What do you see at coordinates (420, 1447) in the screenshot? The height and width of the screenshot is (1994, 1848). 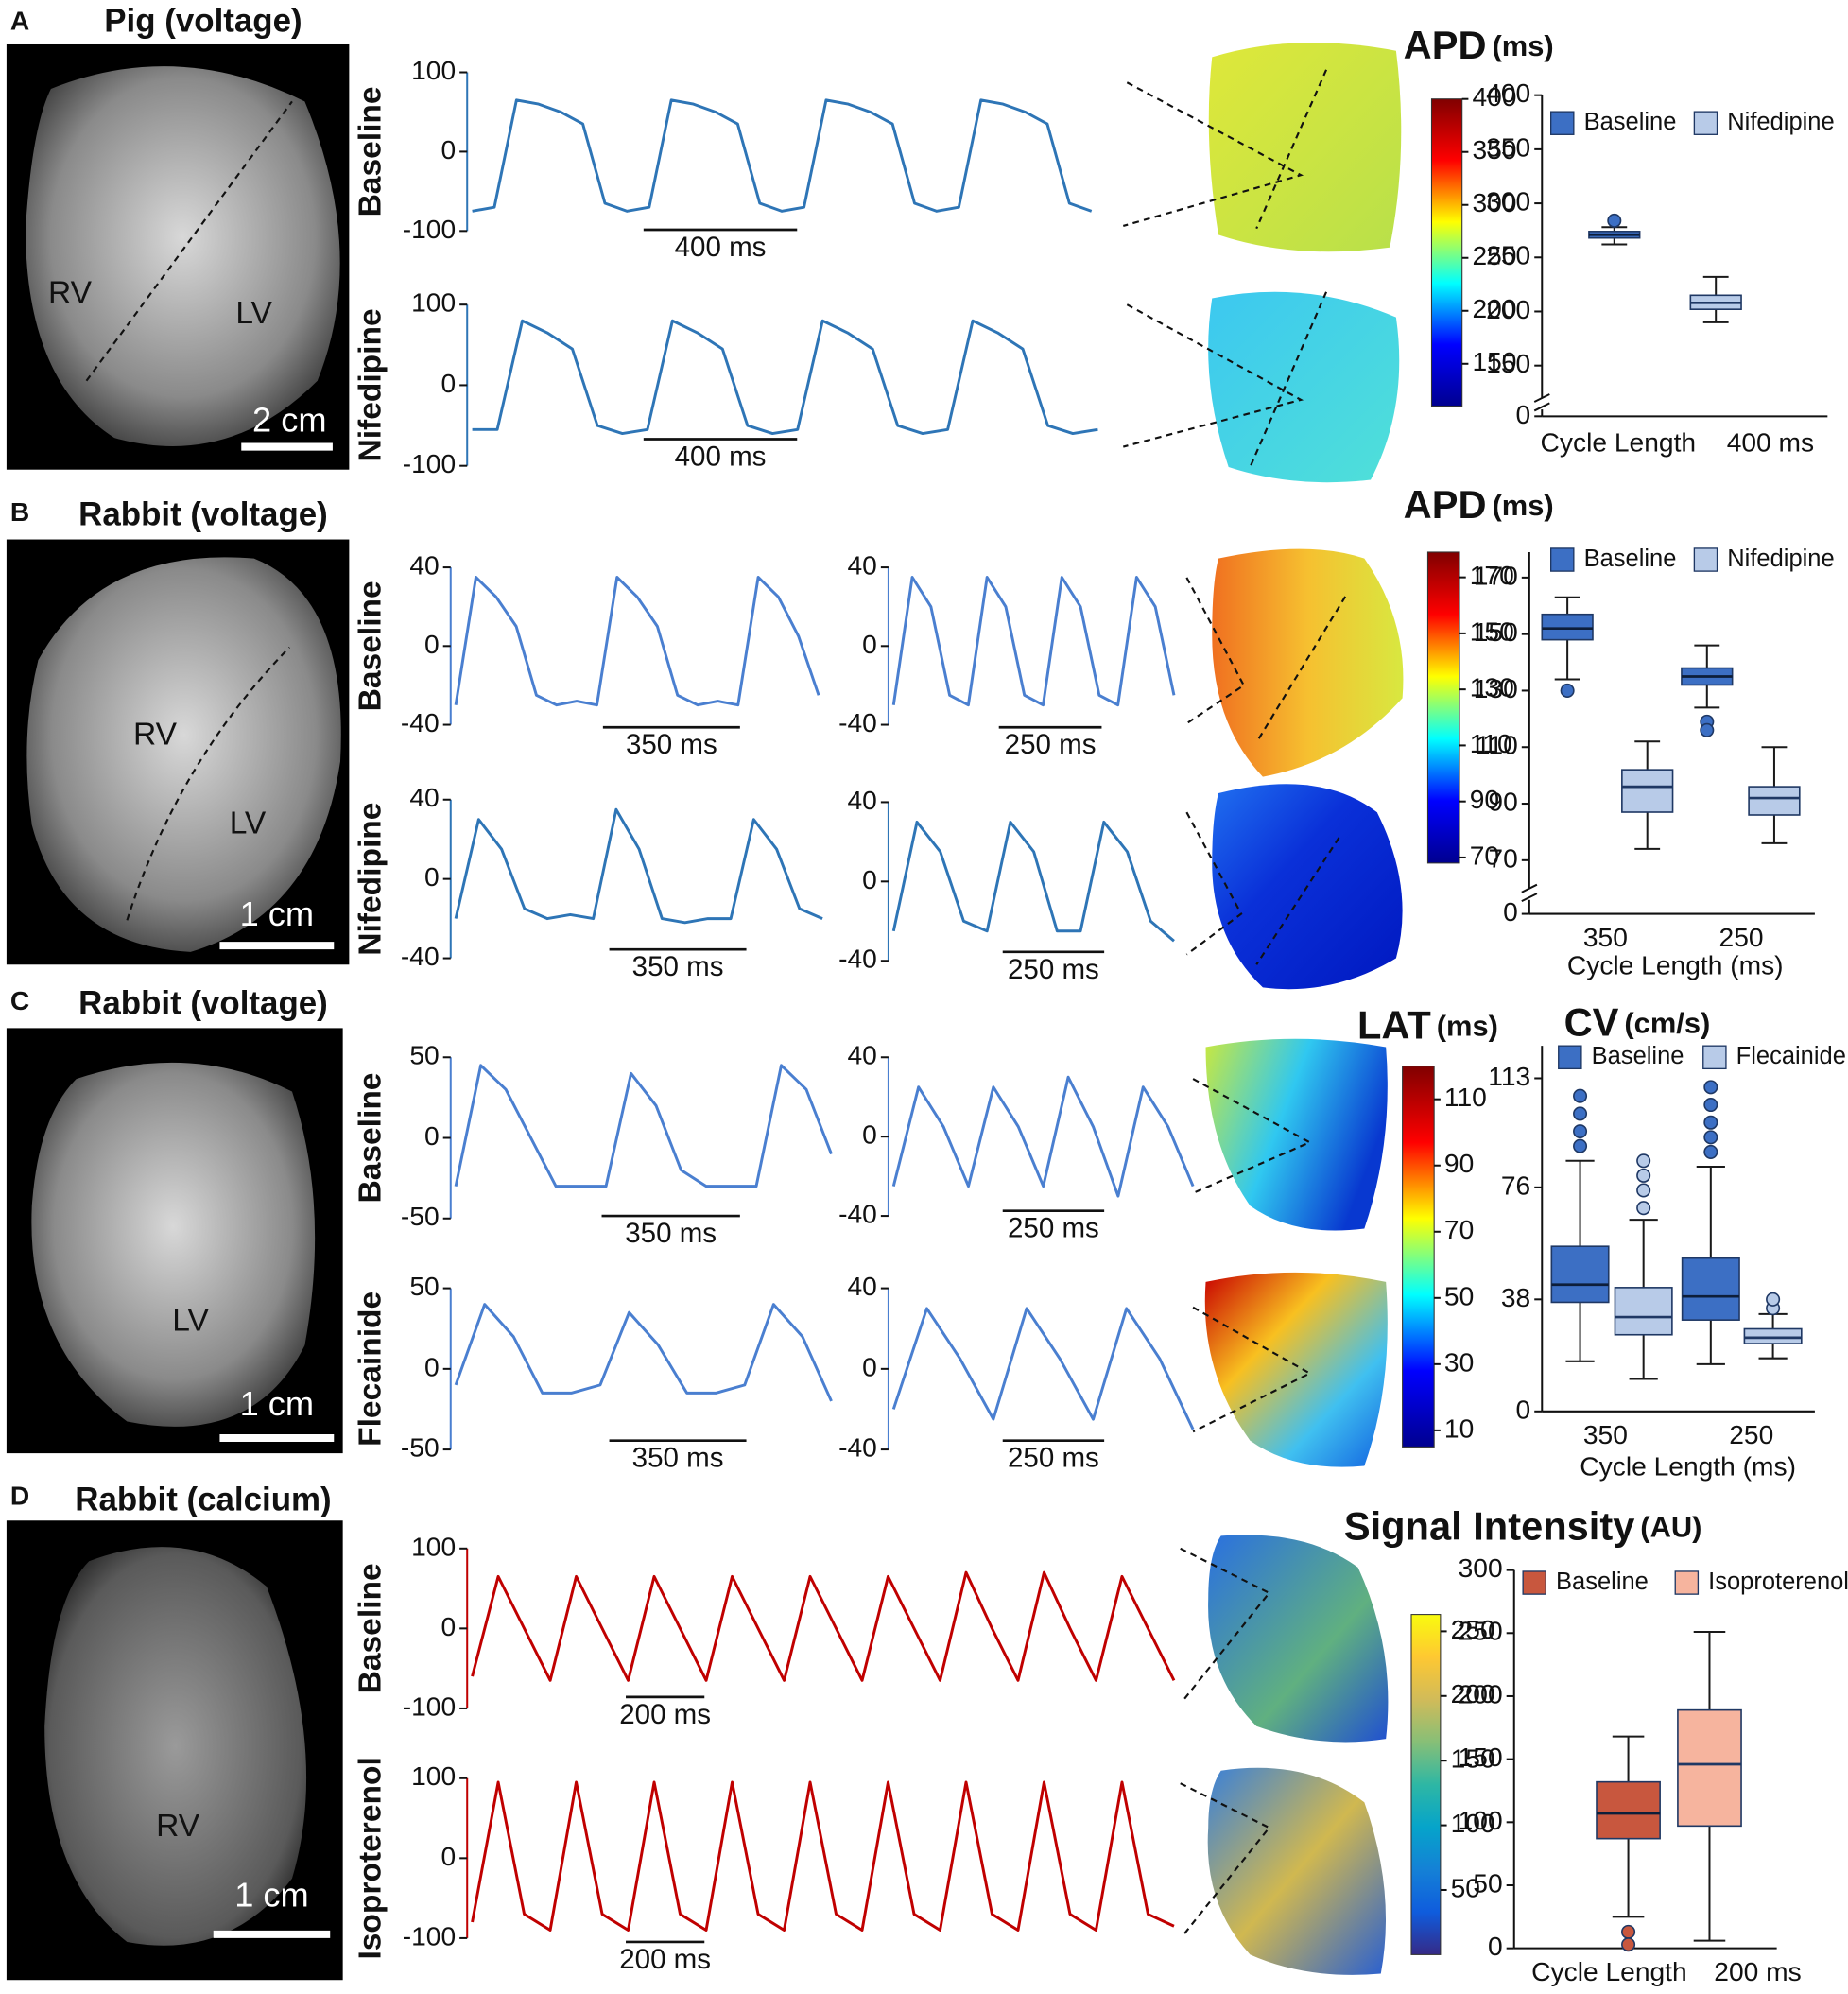 I see `y-tick-label: -50` at bounding box center [420, 1447].